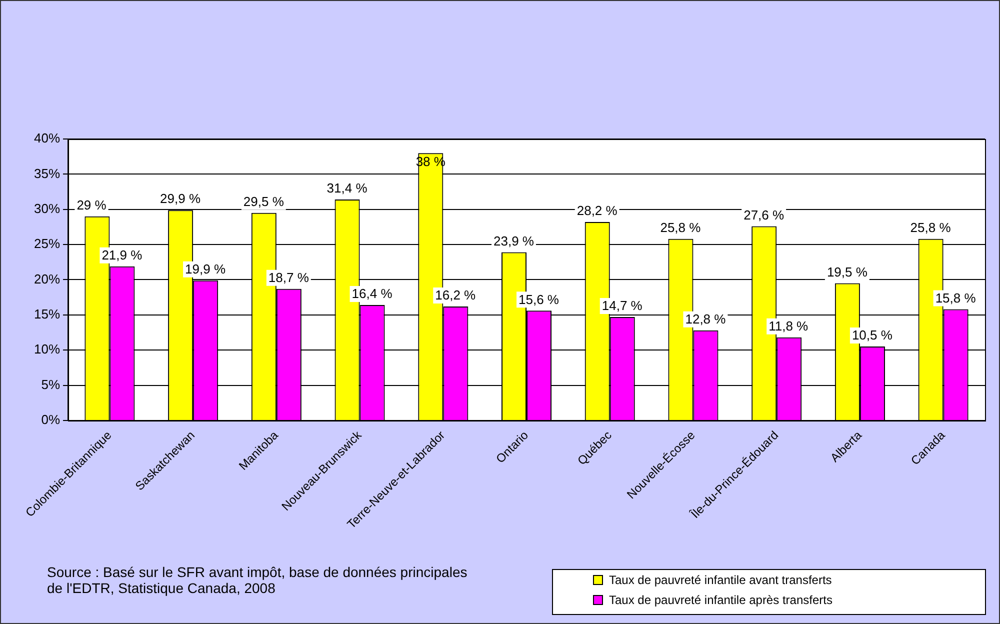 This screenshot has width=1000, height=624. Describe the element at coordinates (372, 294) in the screenshot. I see `data-label: 16,4 %` at that location.